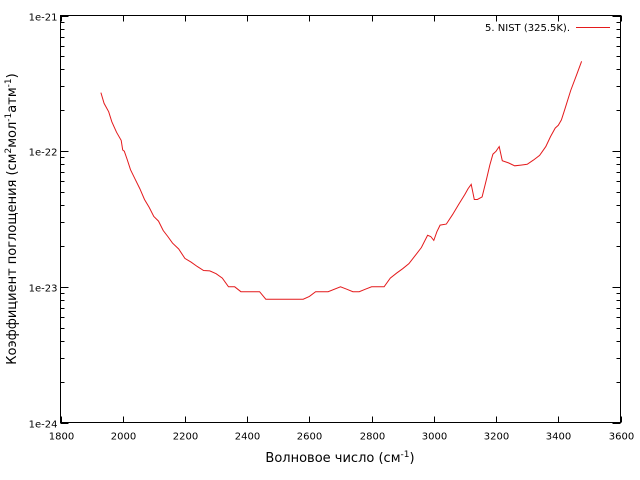  I want to click on x-tick-label: 3600, so click(621, 437).